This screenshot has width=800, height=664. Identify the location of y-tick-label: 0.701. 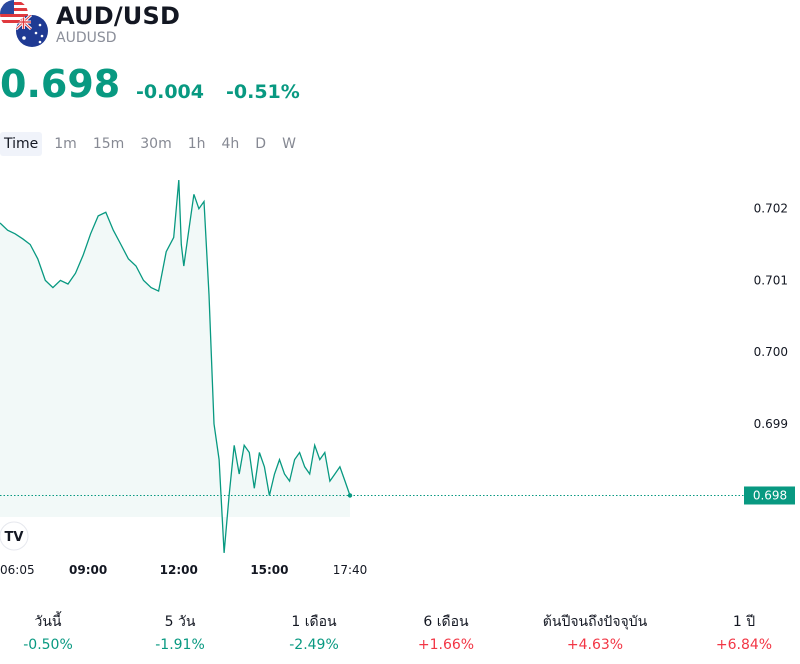
(771, 280).